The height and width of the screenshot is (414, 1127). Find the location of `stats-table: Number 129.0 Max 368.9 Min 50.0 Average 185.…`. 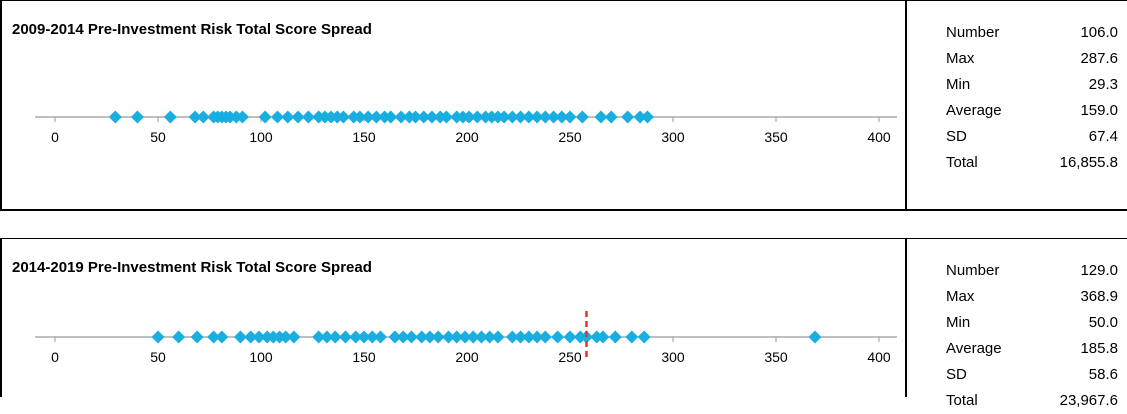

stats-table: Number 129.0 Max 368.9 Min 50.0 Average 185.… is located at coordinates (1032, 336).